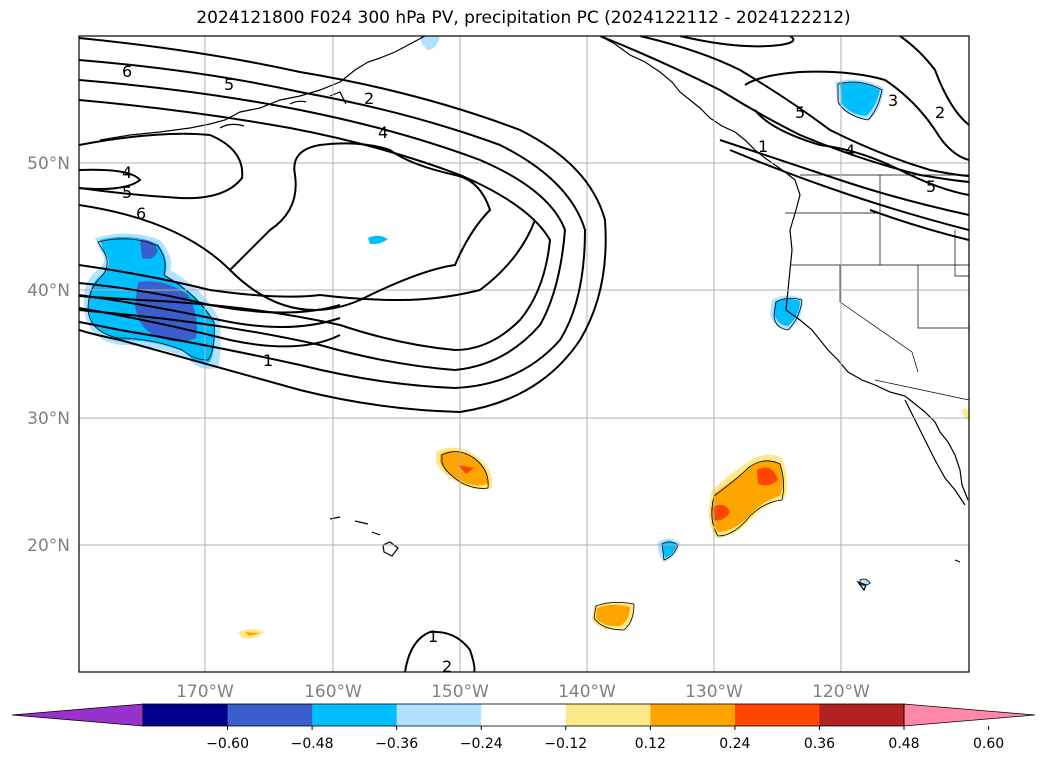 This screenshot has height=765, width=1047. I want to click on lat-tick: 20°N, so click(48, 546).